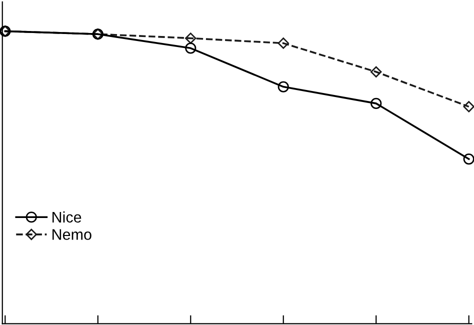  Describe the element at coordinates (72, 234) in the screenshot. I see `legend-label: Nemo` at that location.